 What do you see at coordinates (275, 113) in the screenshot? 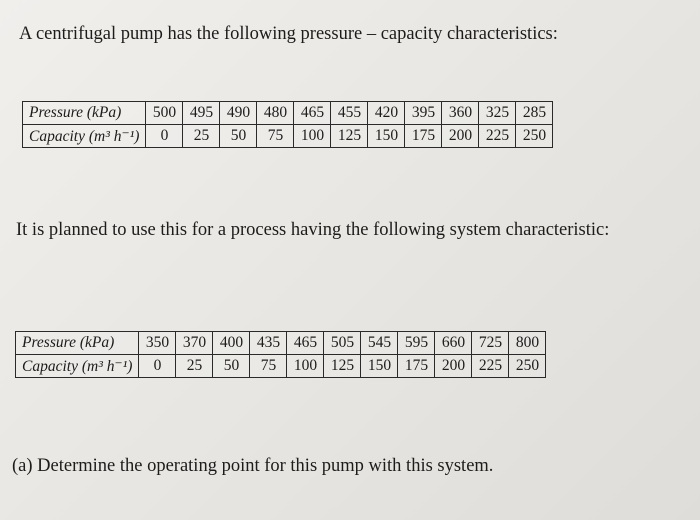
I see `pressure-cell: 480` at bounding box center [275, 113].